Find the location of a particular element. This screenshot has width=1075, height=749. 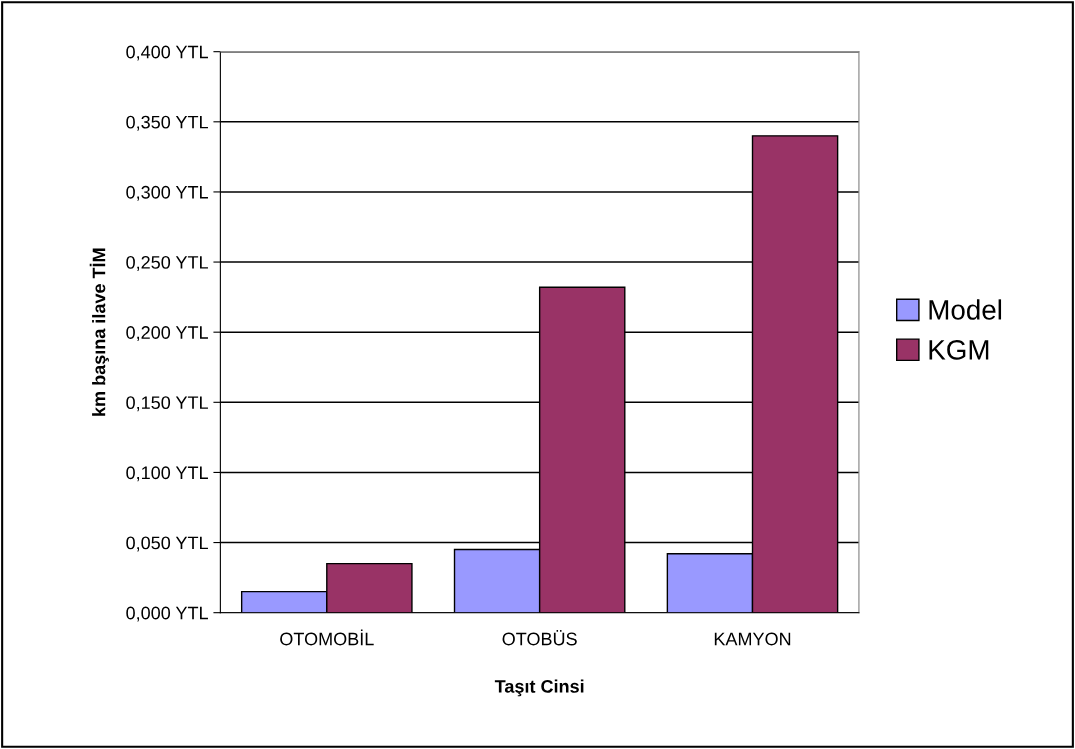

y-tick-label: 0,050 YTL is located at coordinates (167, 544).